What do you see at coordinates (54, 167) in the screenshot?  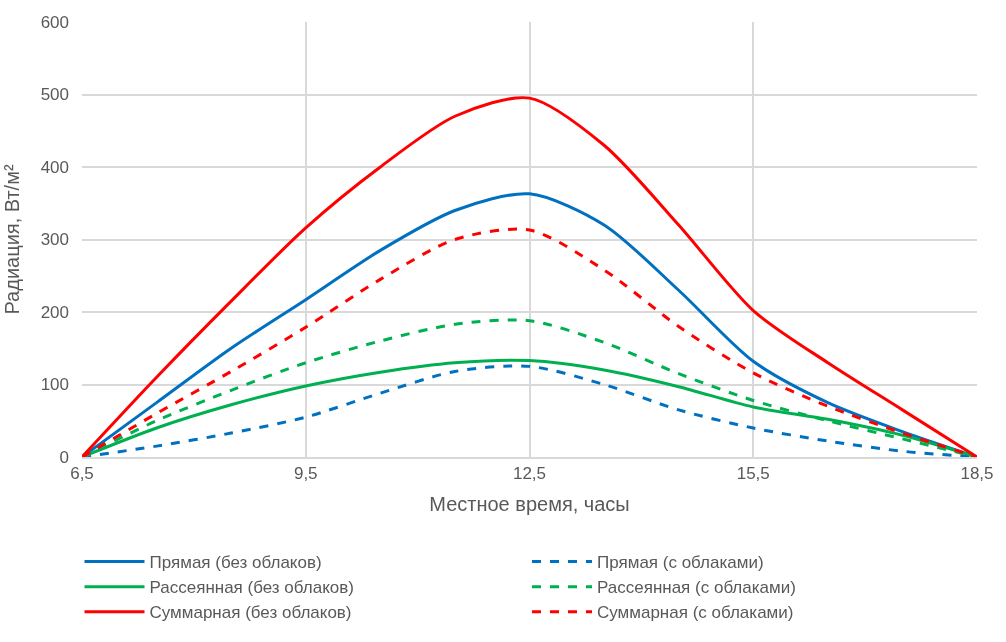 I see `y-tick-label: 400` at bounding box center [54, 167].